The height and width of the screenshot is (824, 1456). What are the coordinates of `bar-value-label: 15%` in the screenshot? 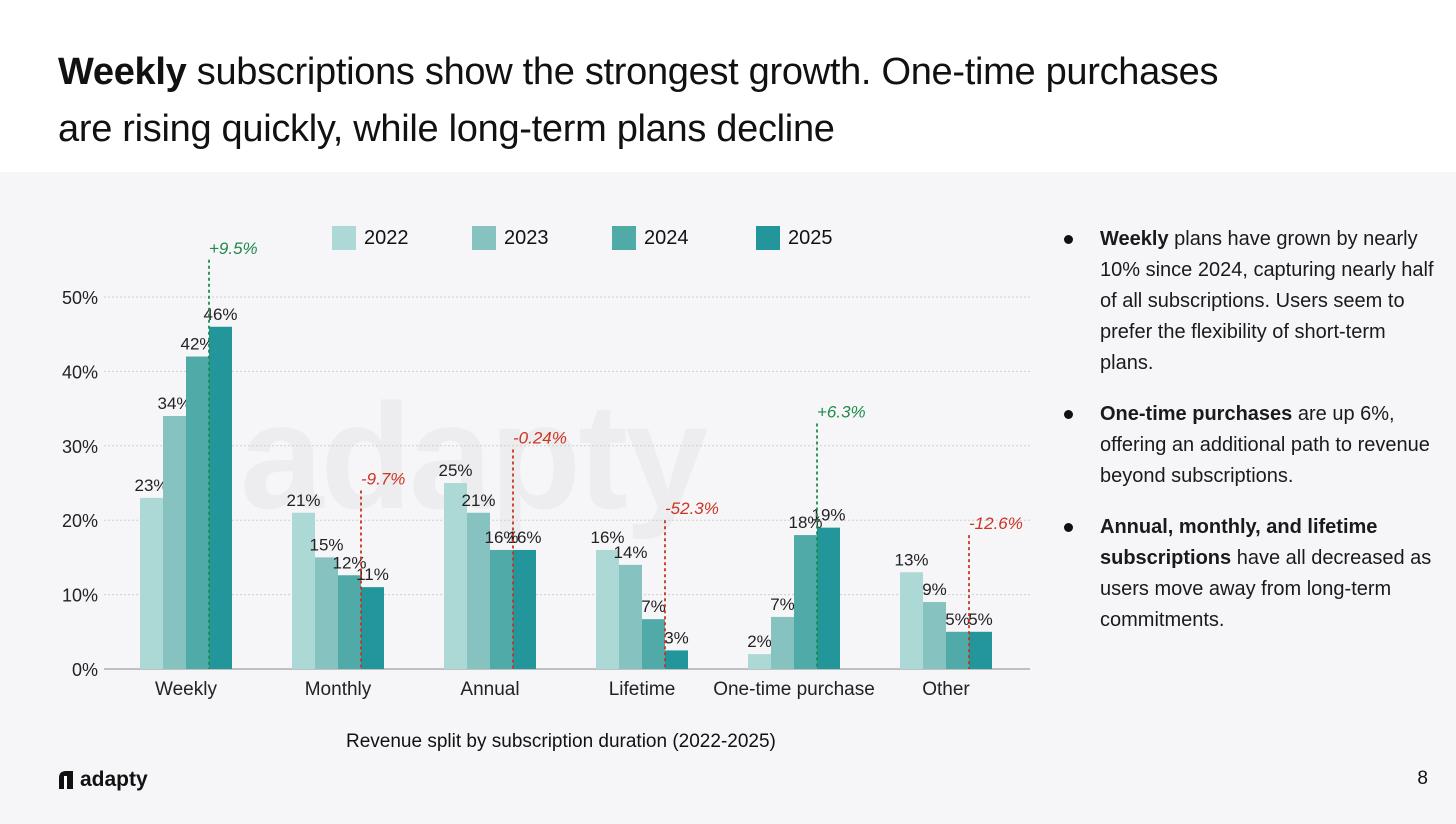 It's located at (326, 544).